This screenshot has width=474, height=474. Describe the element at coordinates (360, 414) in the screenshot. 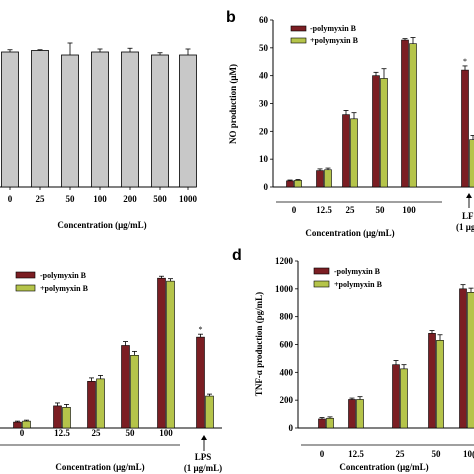

I see `panel-d-bar-plus-12.5` at that location.